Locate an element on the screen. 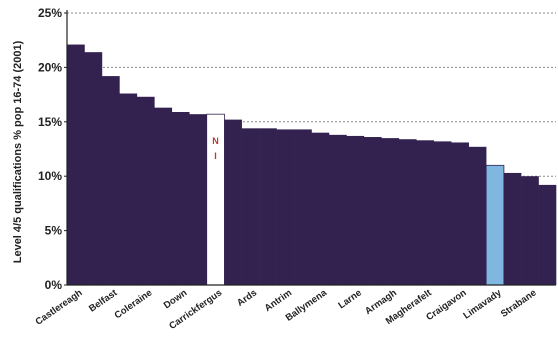 Image resolution: width=558 pixels, height=356 pixels. y-tick-label: 15% is located at coordinates (50, 122).